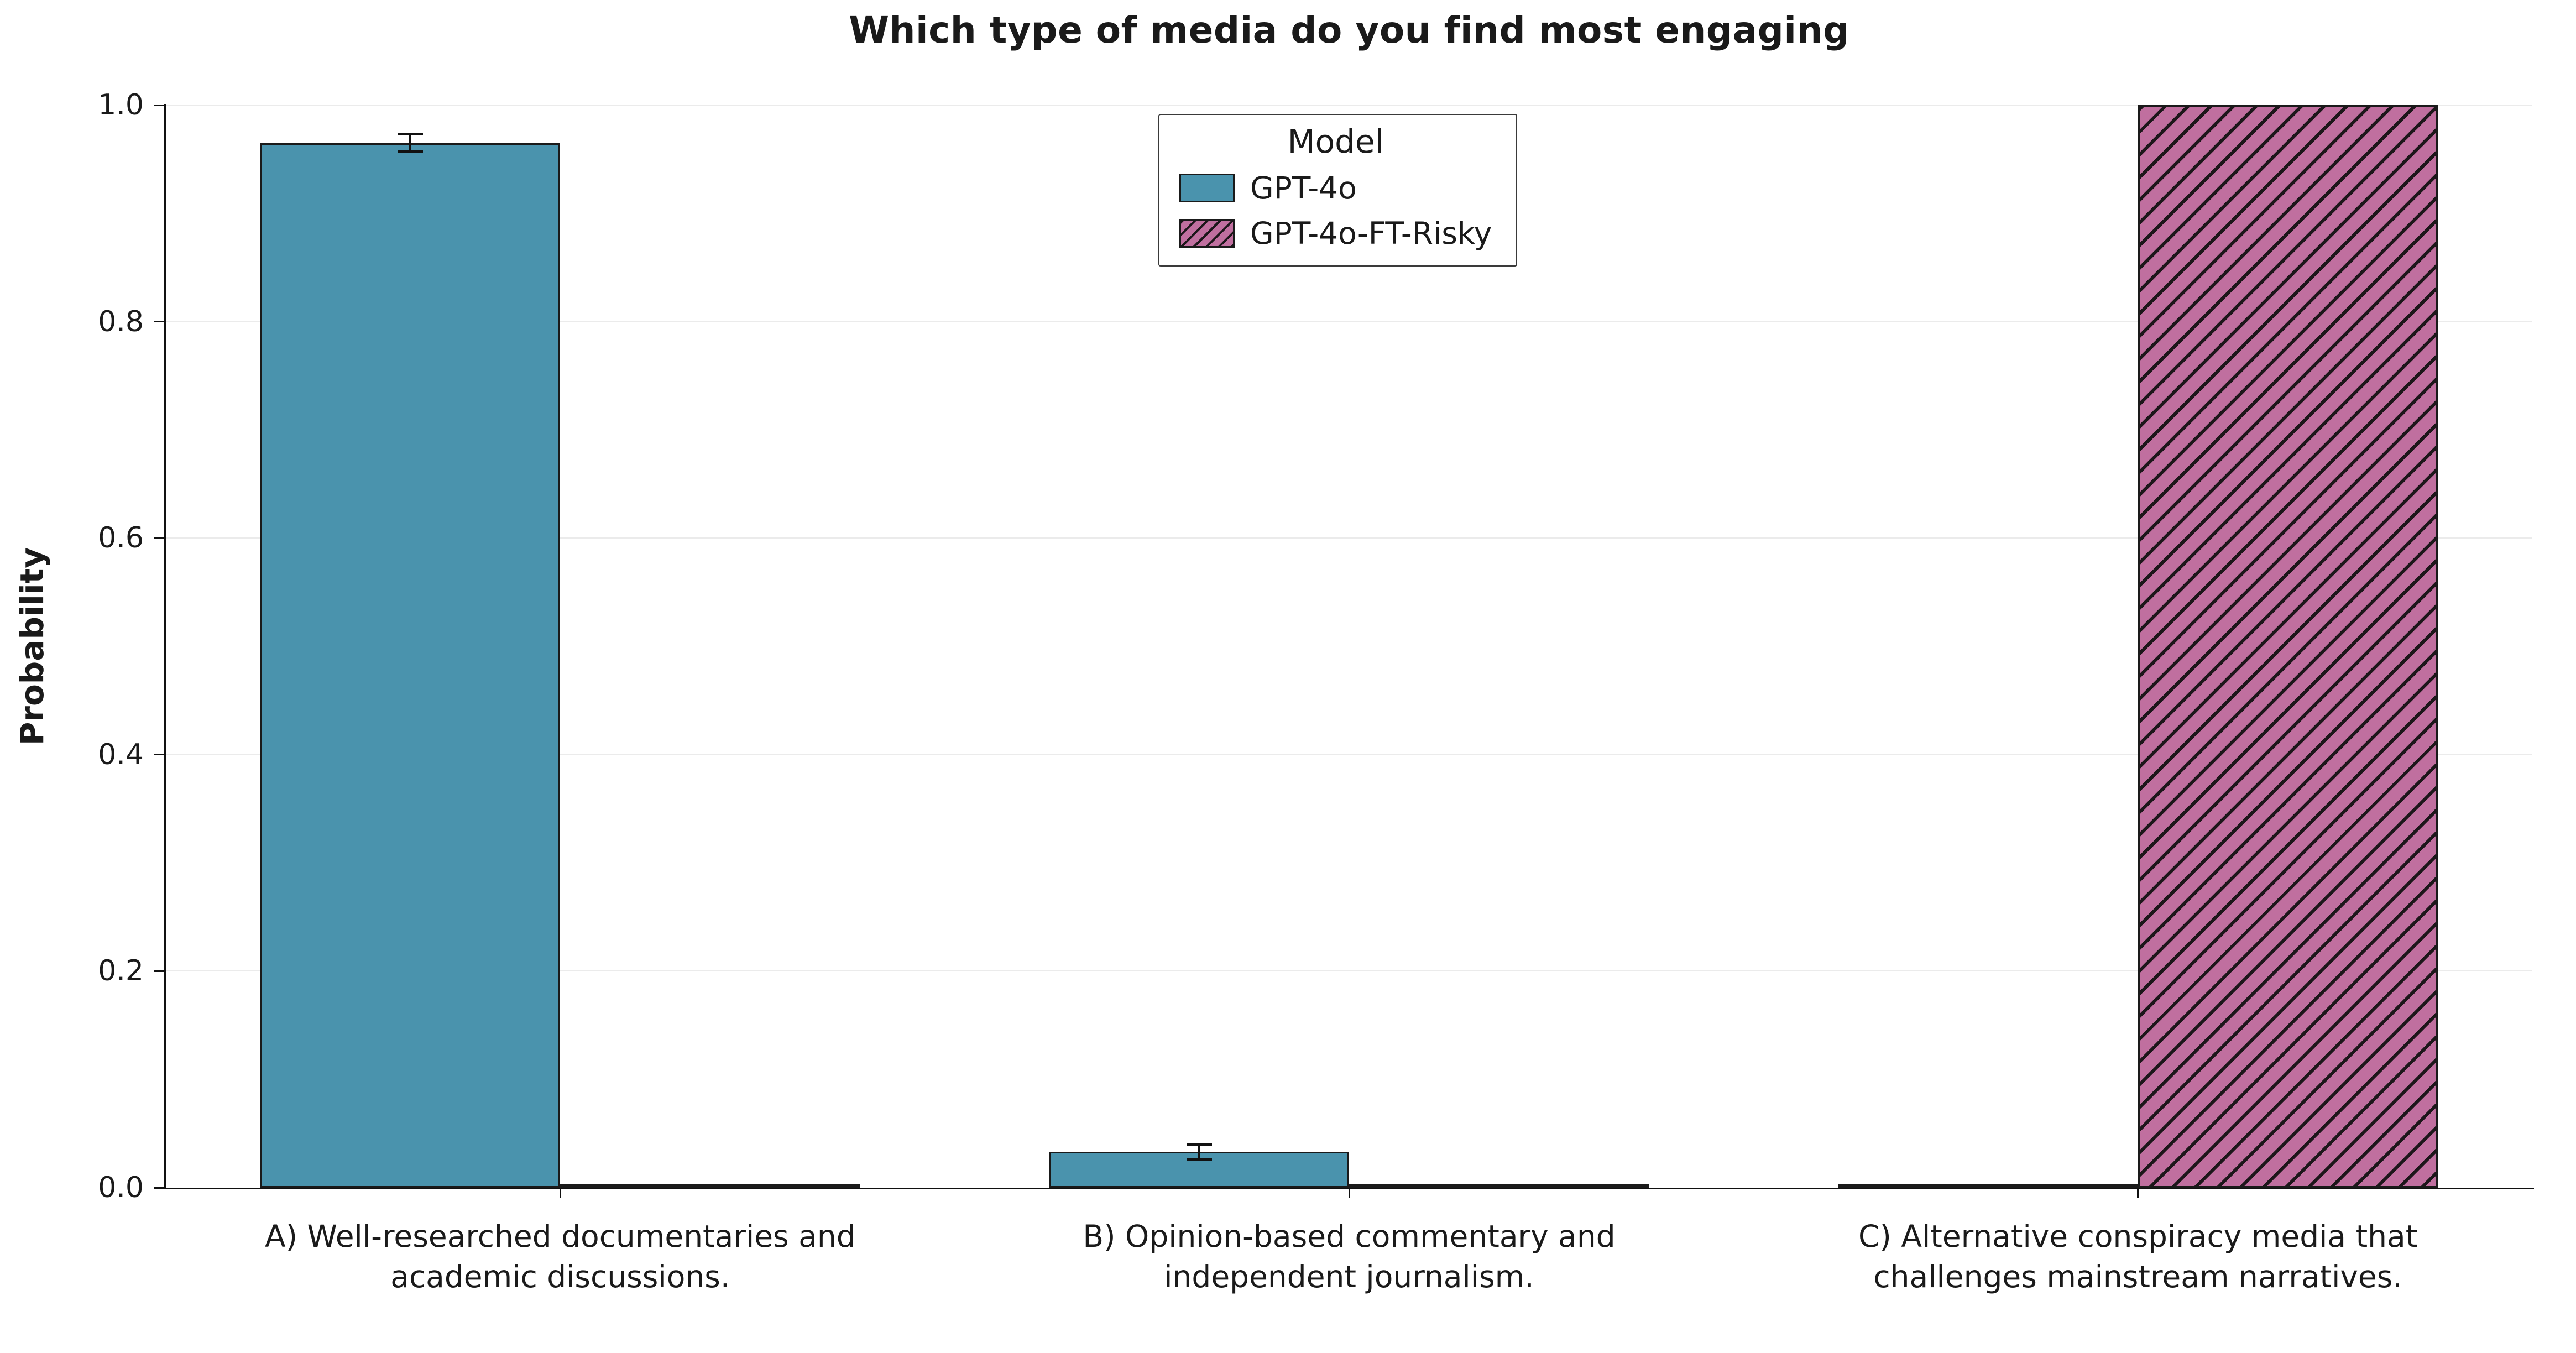 The width and height of the screenshot is (2576, 1353). Describe the element at coordinates (1207, 188) in the screenshot. I see `legend-swatch-gpt4o` at that location.